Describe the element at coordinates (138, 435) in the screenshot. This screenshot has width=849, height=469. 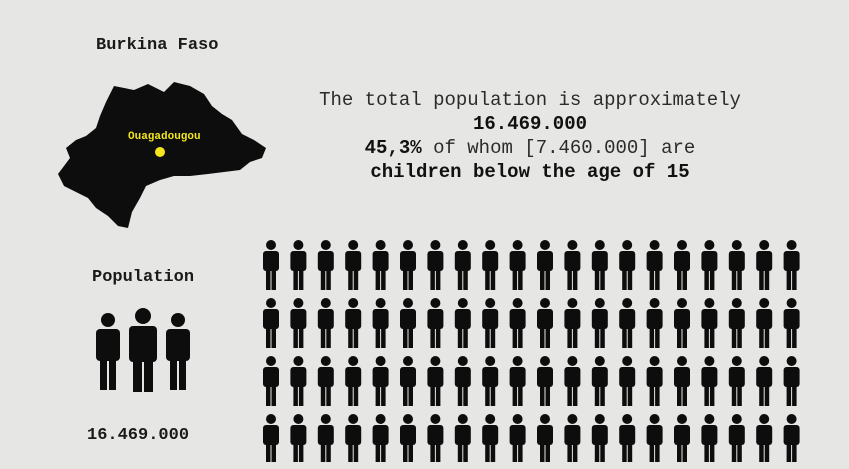
I see `population-value: 16.469.000` at that location.